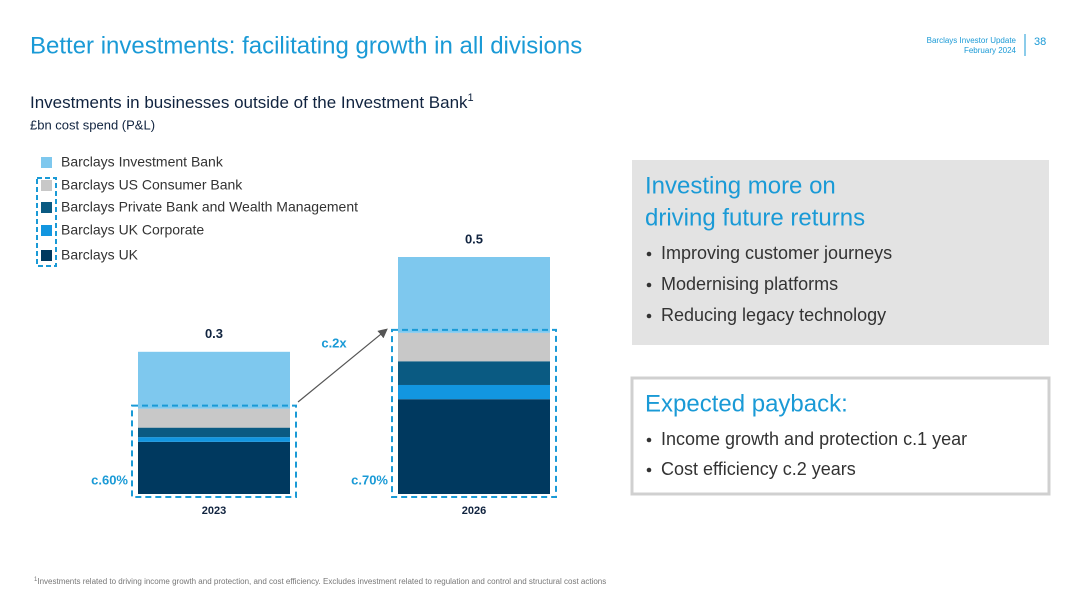 The image size is (1080, 607). Describe the element at coordinates (369, 479) in the screenshot. I see `share-label: c.70%` at that location.